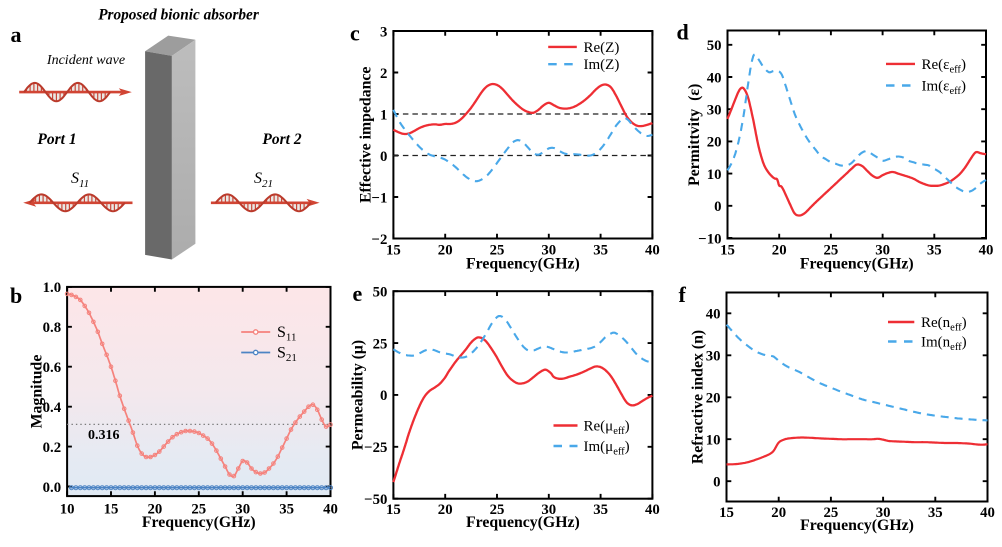 The height and width of the screenshot is (547, 1002). What do you see at coordinates (358, 395) in the screenshot?
I see `svg-text: Permeability (μ)` at bounding box center [358, 395].